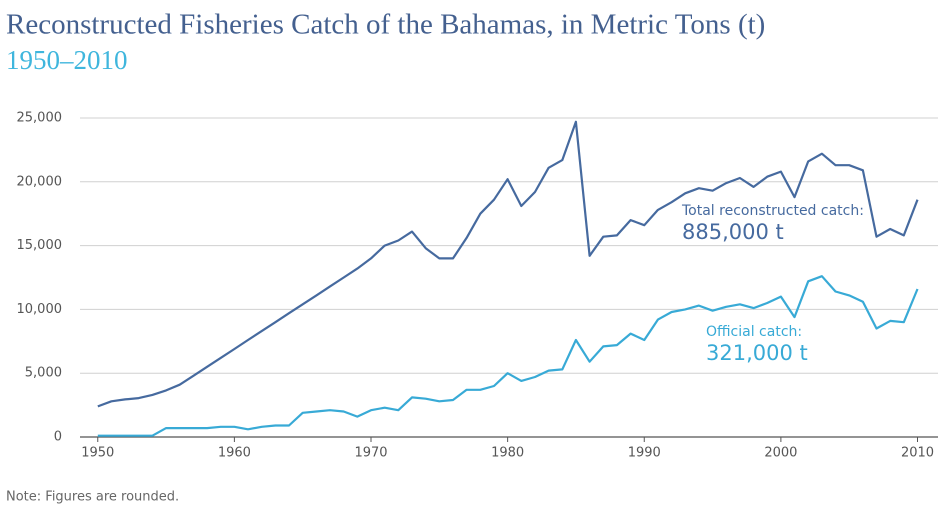  What do you see at coordinates (917, 453) in the screenshot?
I see `x-tick-label: 2010` at bounding box center [917, 453].